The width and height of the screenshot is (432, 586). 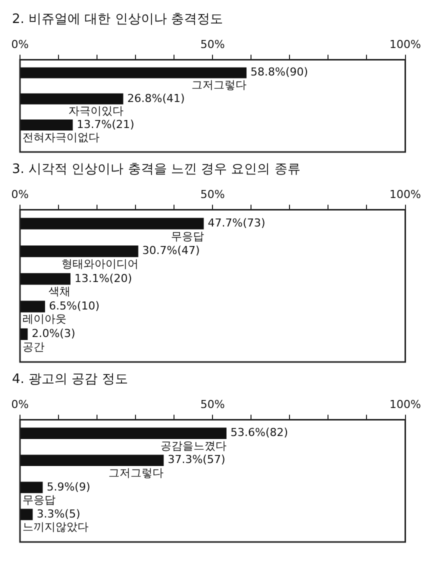 What do you see at coordinates (156, 170) in the screenshot?
I see `chart-title: 3. 시각적 인상이나 충격을 느낀 경우 요인의 종류` at bounding box center [156, 170].